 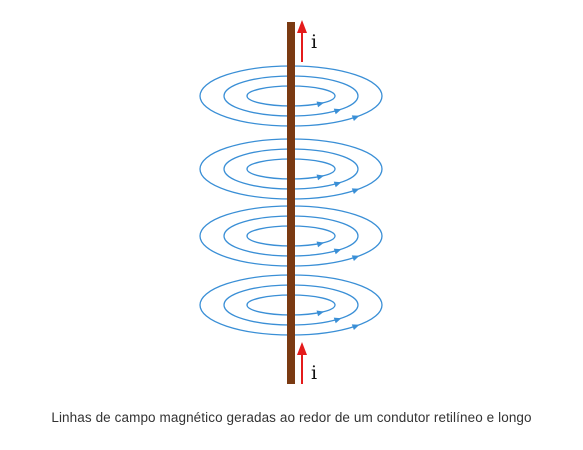 I want to click on current-label-top: i, so click(x=314, y=42).